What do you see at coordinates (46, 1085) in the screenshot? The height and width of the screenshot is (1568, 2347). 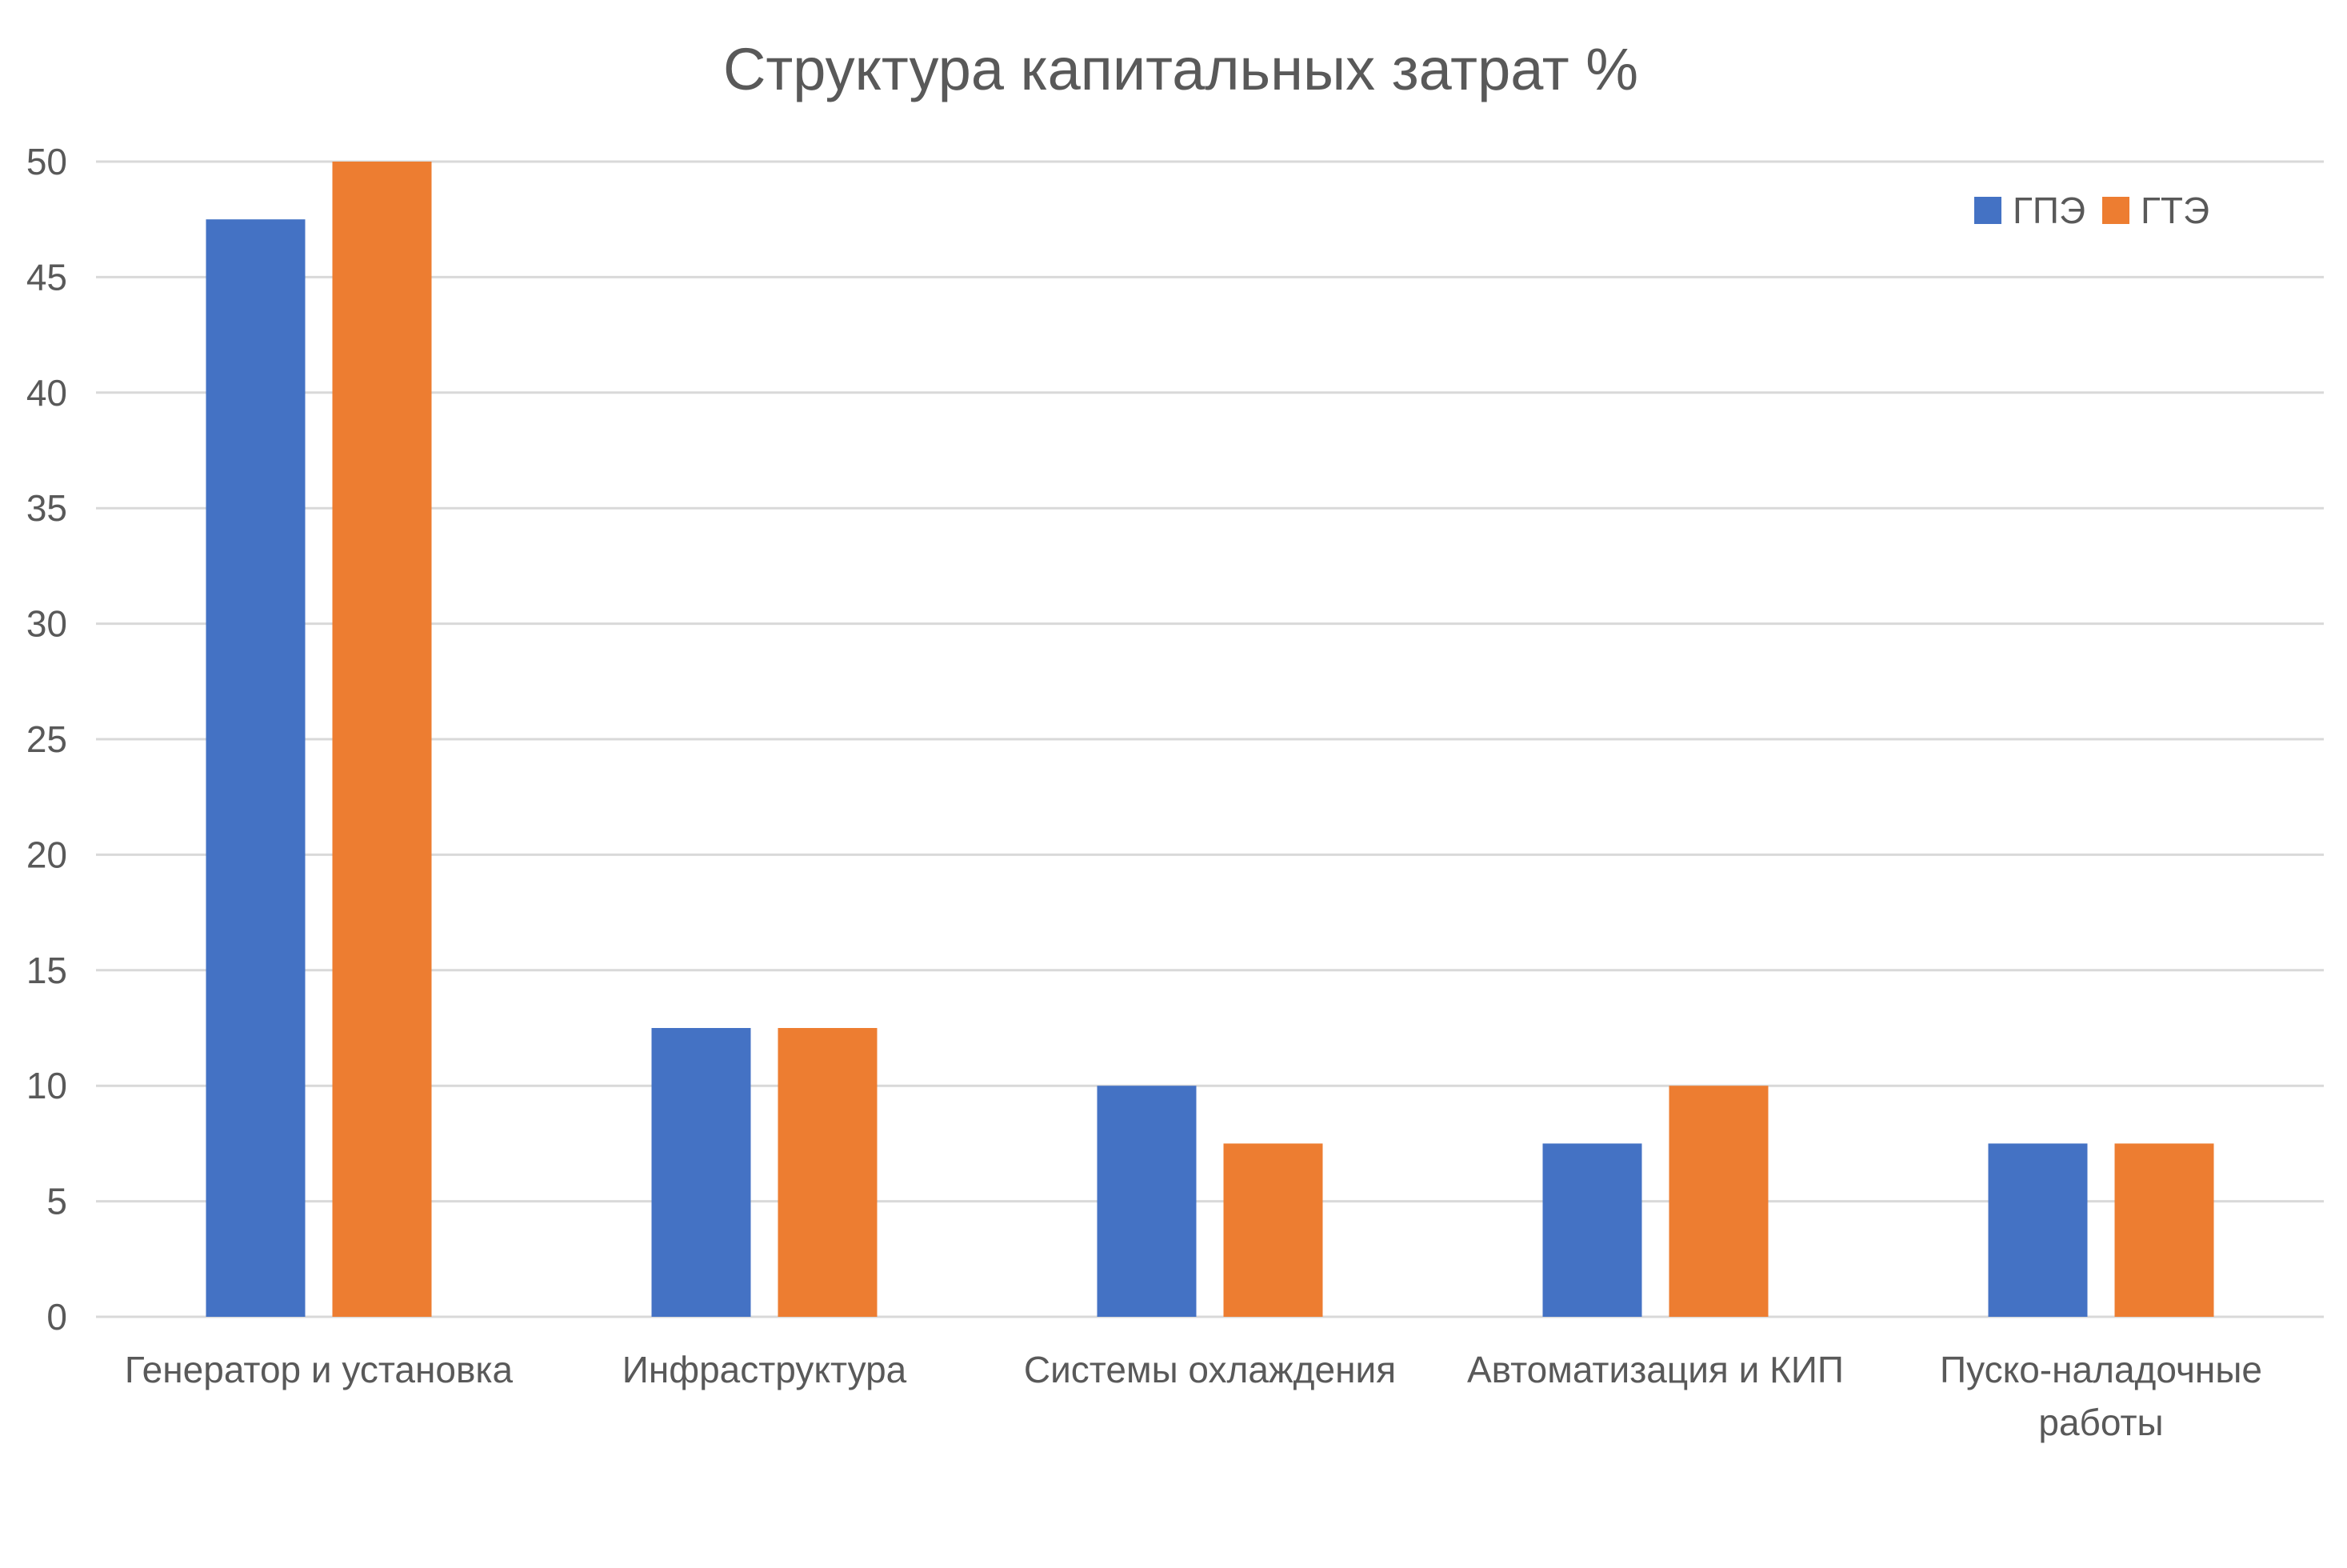 I see `y-tick-label: 10` at bounding box center [46, 1085].